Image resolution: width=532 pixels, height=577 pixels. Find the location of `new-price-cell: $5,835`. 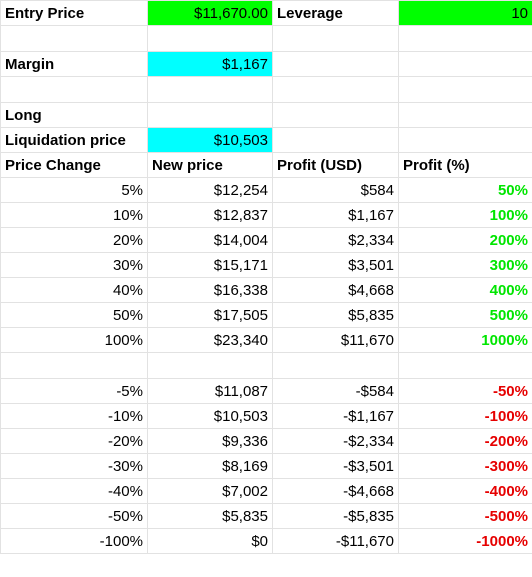

new-price-cell: $5,835 is located at coordinates (210, 516).